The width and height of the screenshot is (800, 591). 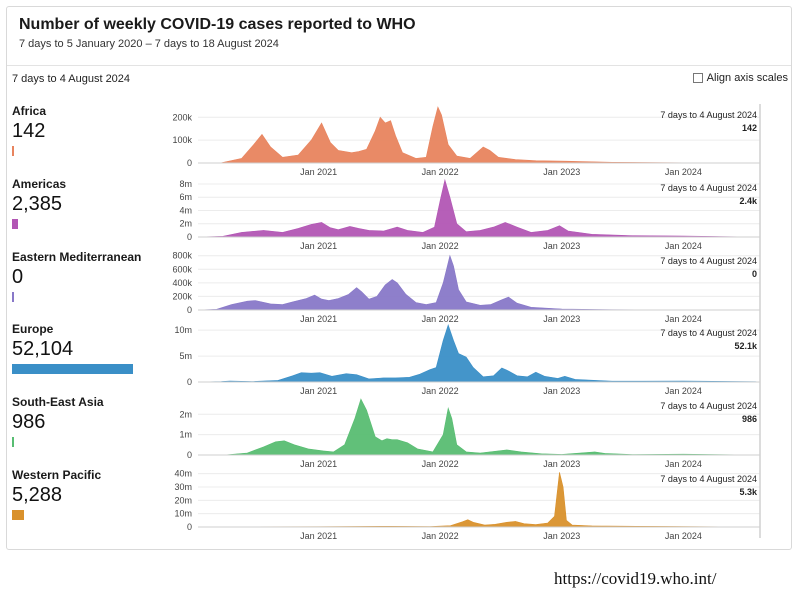 I want to click on y-tick-label: 100k, so click(x=182, y=140).